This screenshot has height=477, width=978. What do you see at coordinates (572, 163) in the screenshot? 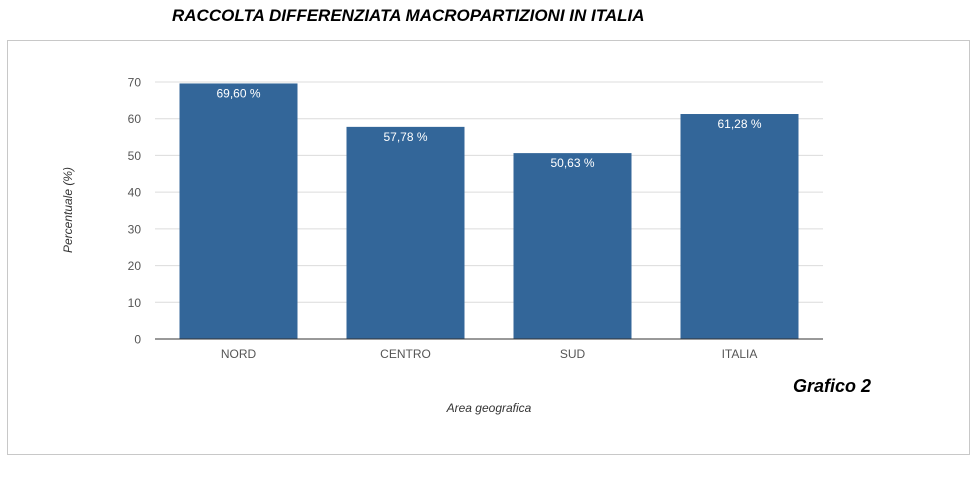
I see `bar-value-label: 50,63 %` at bounding box center [572, 163].